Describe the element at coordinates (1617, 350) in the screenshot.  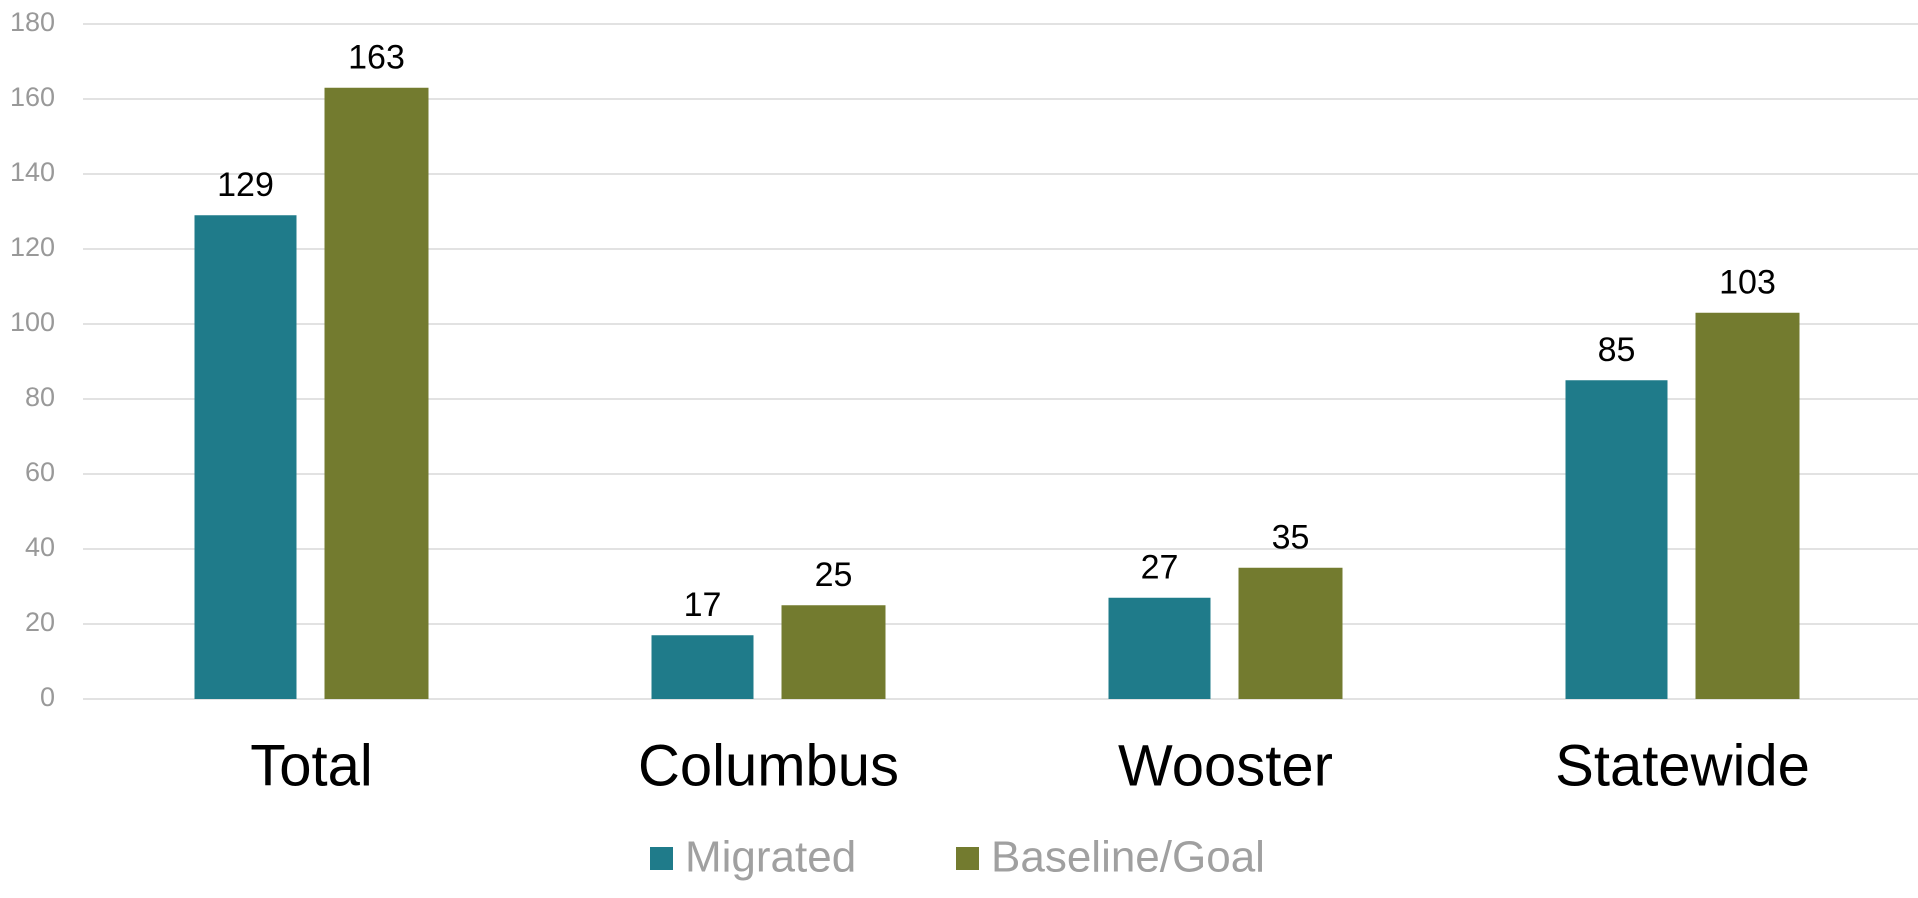
I see `value-label: 85` at that location.